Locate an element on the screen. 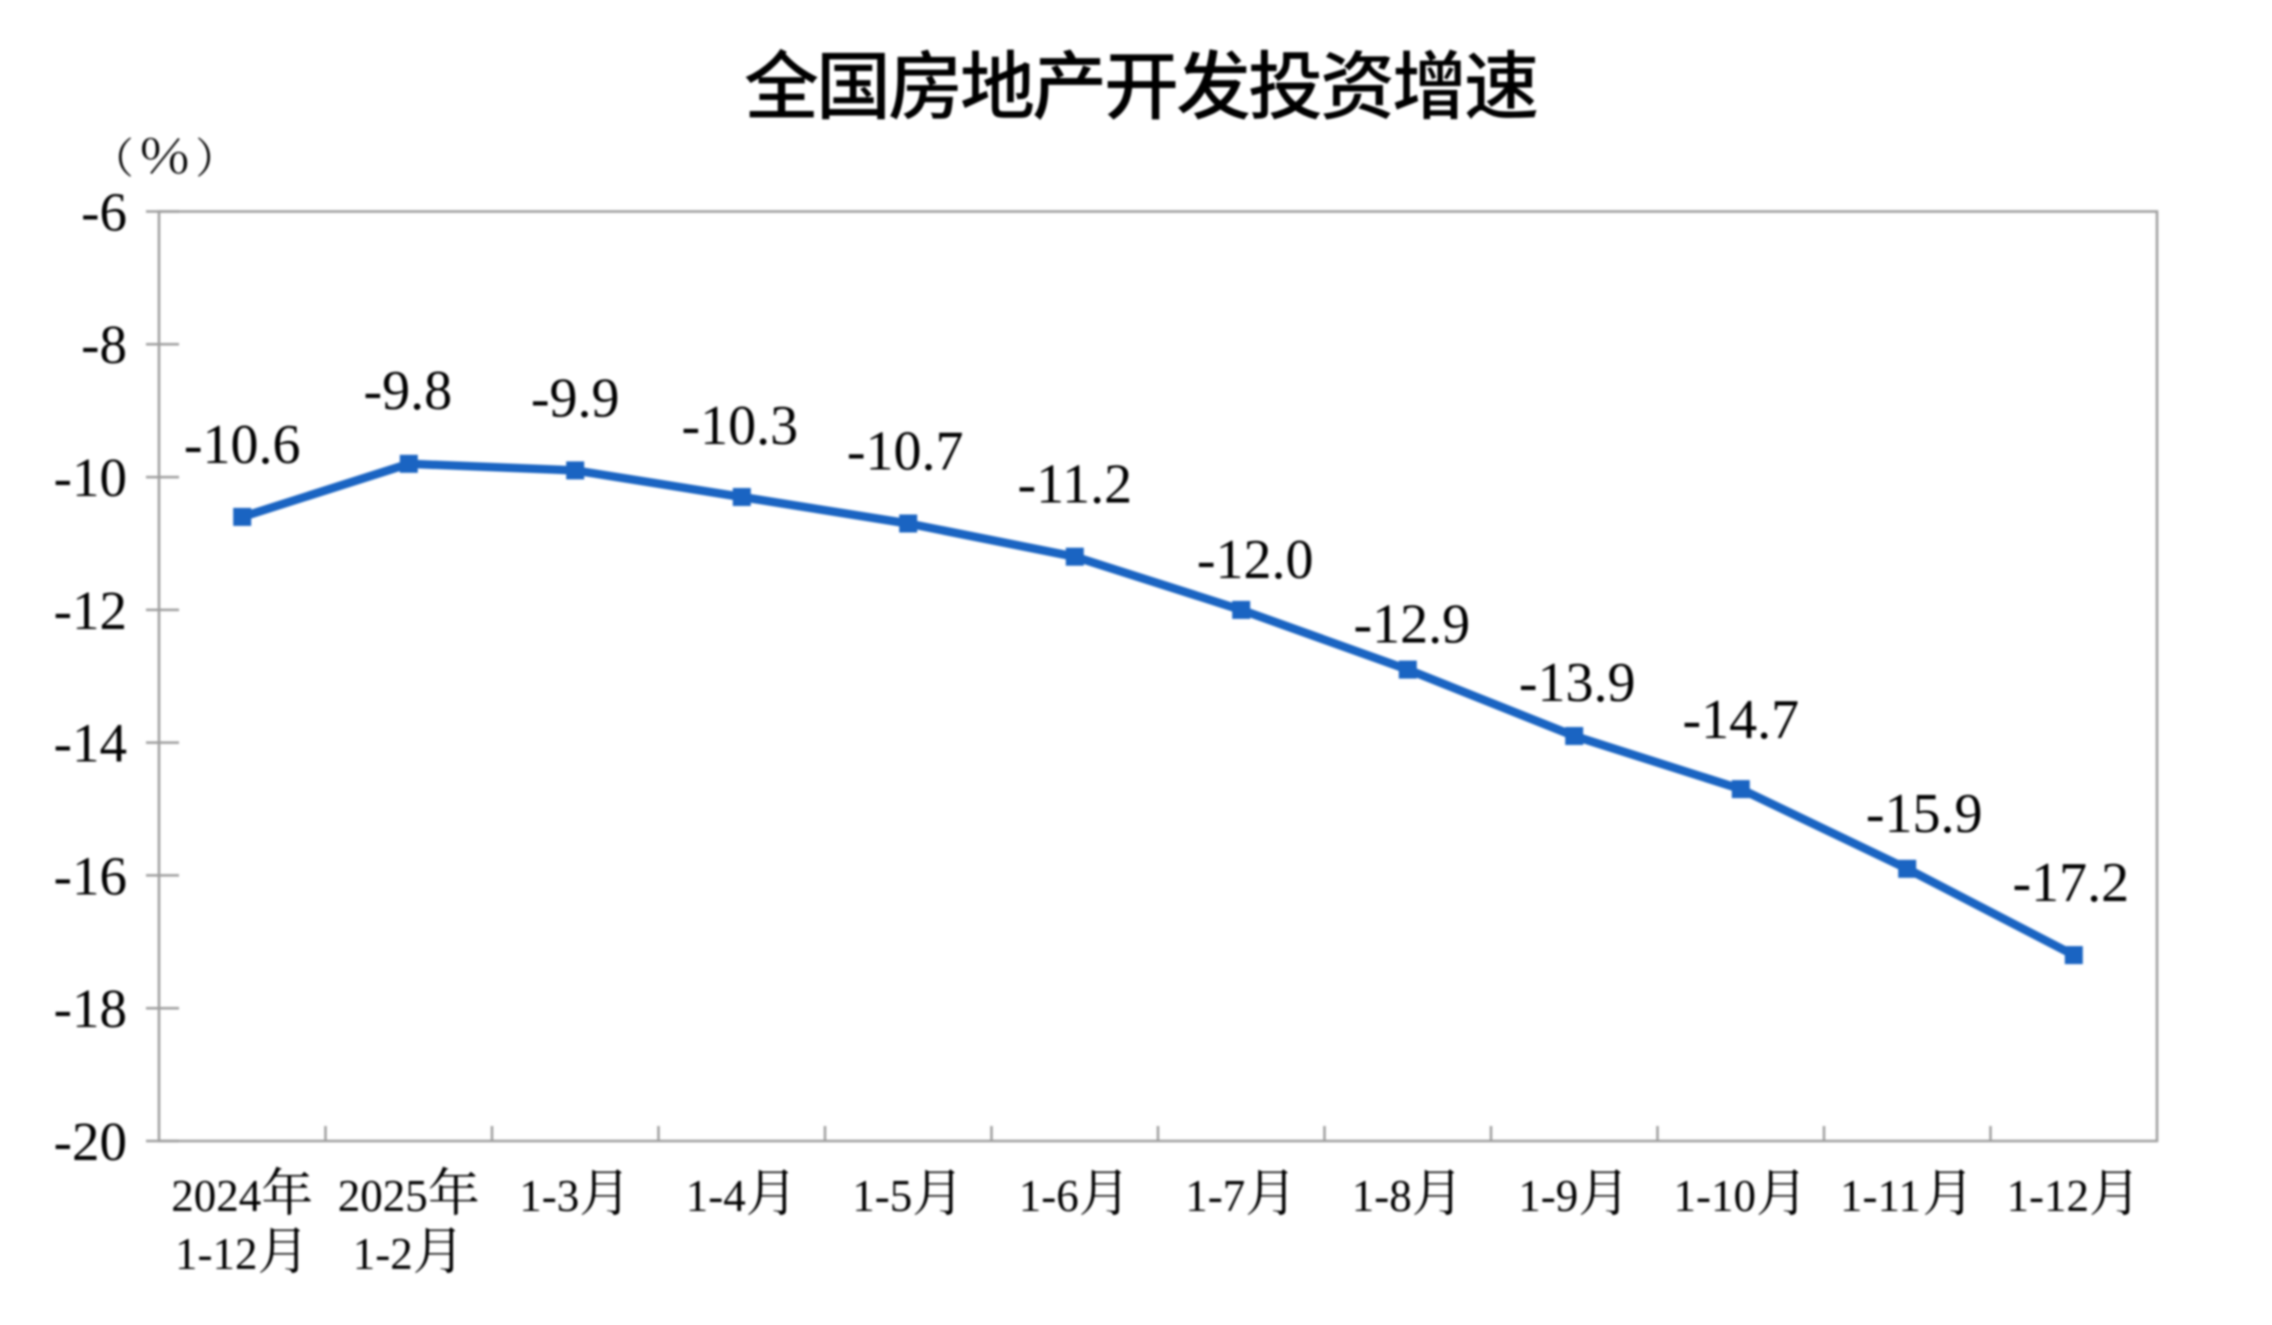 This screenshot has width=2272, height=1325. svg-text: 2024 is located at coordinates (216, 1196).